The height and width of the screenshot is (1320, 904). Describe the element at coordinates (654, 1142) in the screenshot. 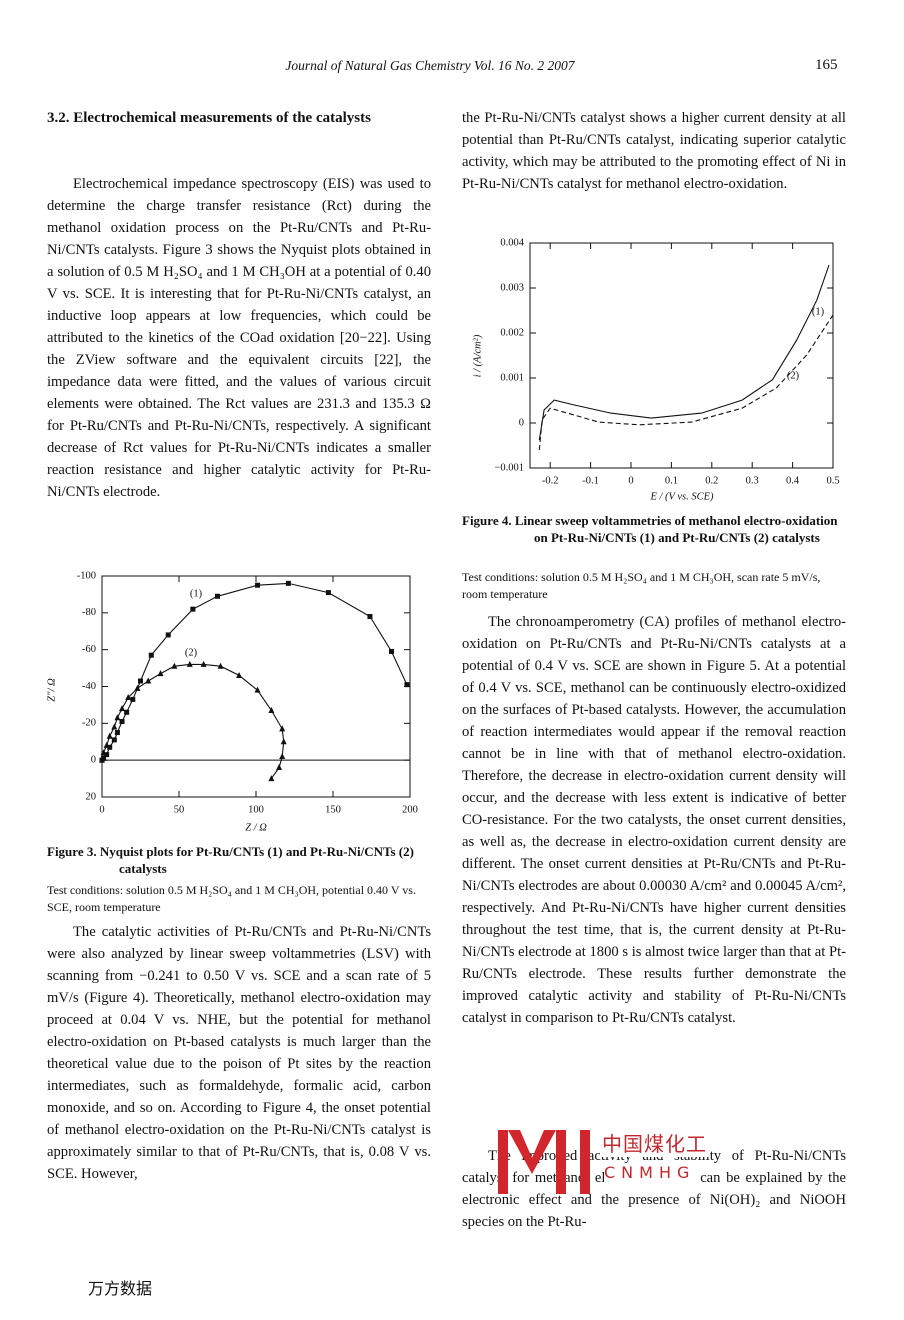

I see `watermark-text: 中国煤化工` at that location.